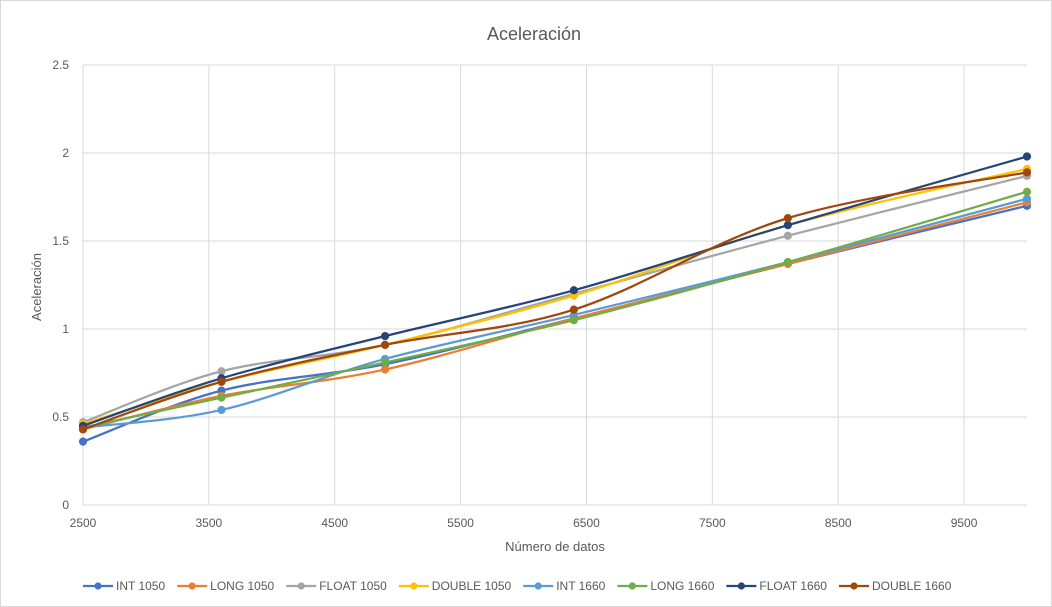  What do you see at coordinates (60, 285) in the screenshot?
I see `y-tick-labels: 0 0.5 1 1.5 2 2.5` at bounding box center [60, 285].